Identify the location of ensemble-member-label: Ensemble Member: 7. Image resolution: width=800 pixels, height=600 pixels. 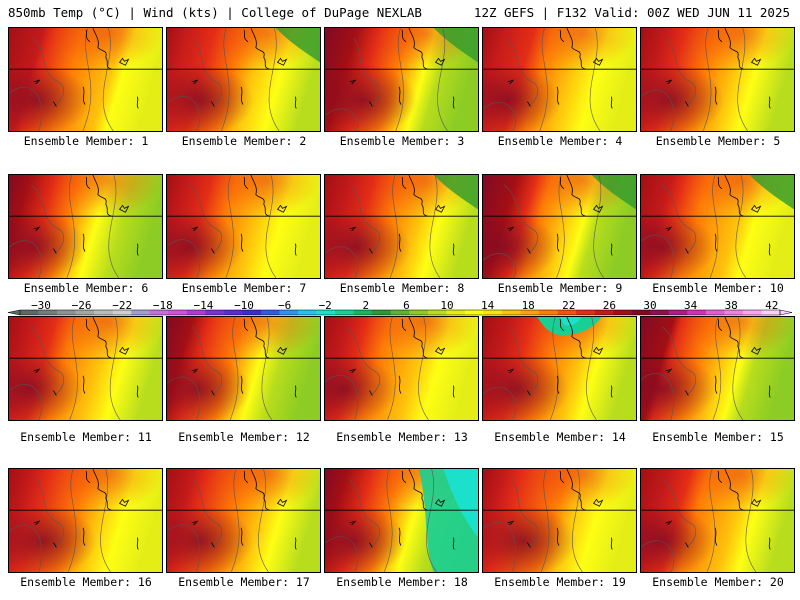
(244, 288).